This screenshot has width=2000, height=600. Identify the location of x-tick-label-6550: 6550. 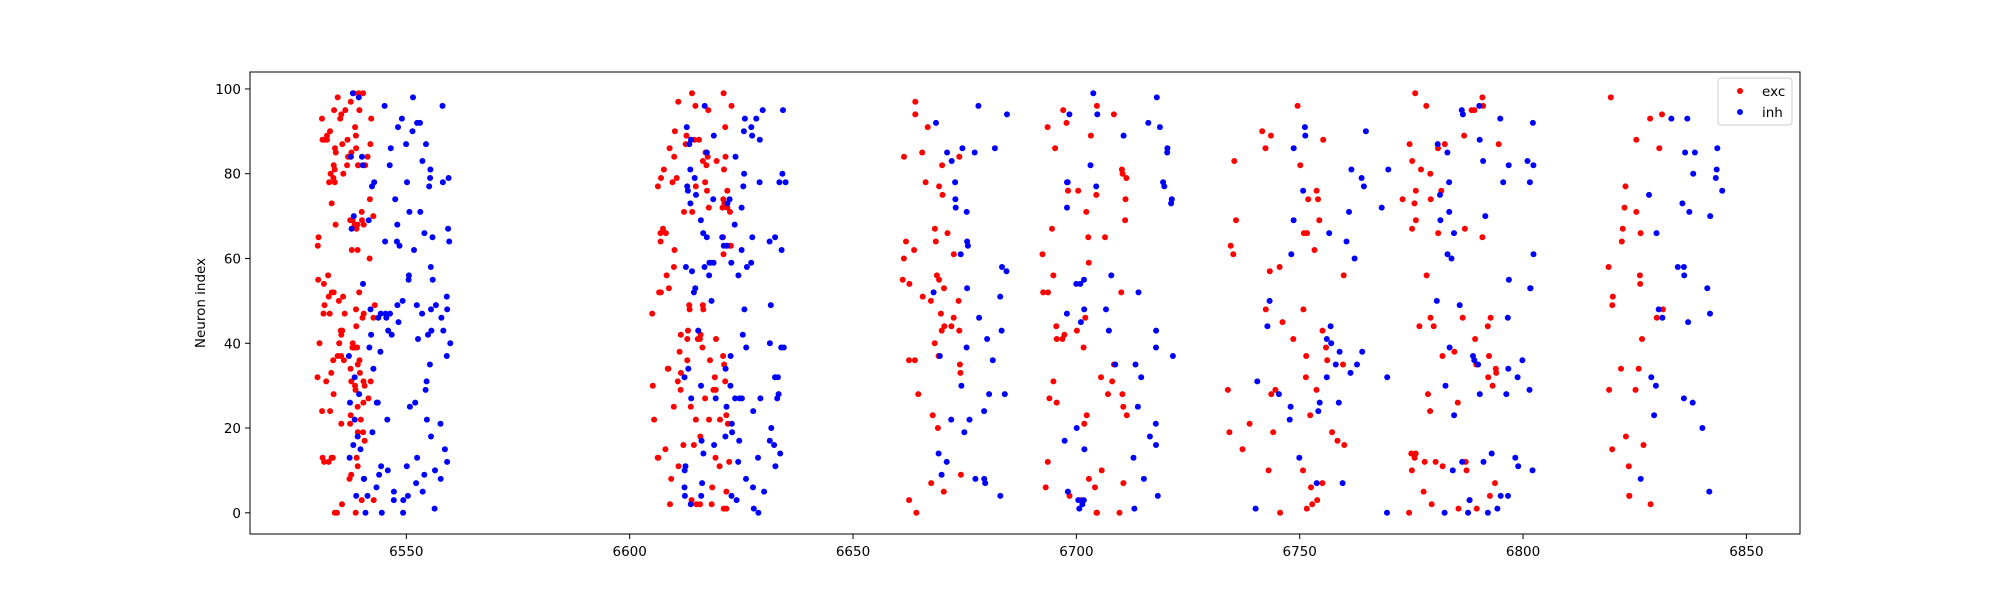
(406, 552).